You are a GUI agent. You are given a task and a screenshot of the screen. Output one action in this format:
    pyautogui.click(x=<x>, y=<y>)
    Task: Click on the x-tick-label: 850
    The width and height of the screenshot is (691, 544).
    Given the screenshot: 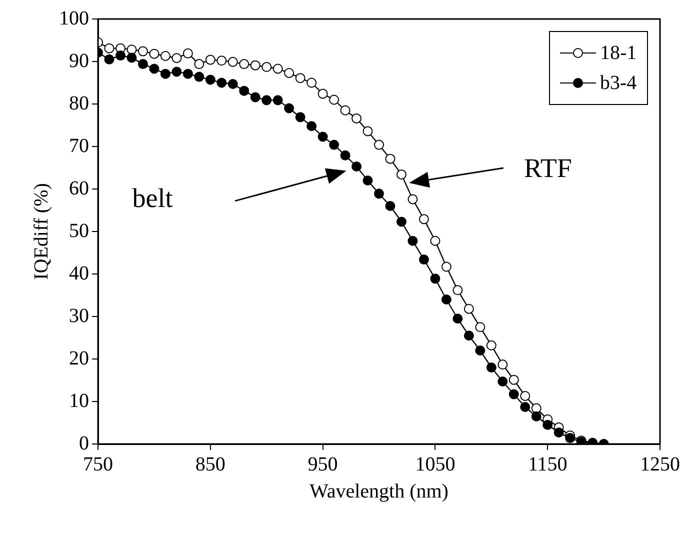 What is the action you would take?
    pyautogui.click(x=210, y=464)
    